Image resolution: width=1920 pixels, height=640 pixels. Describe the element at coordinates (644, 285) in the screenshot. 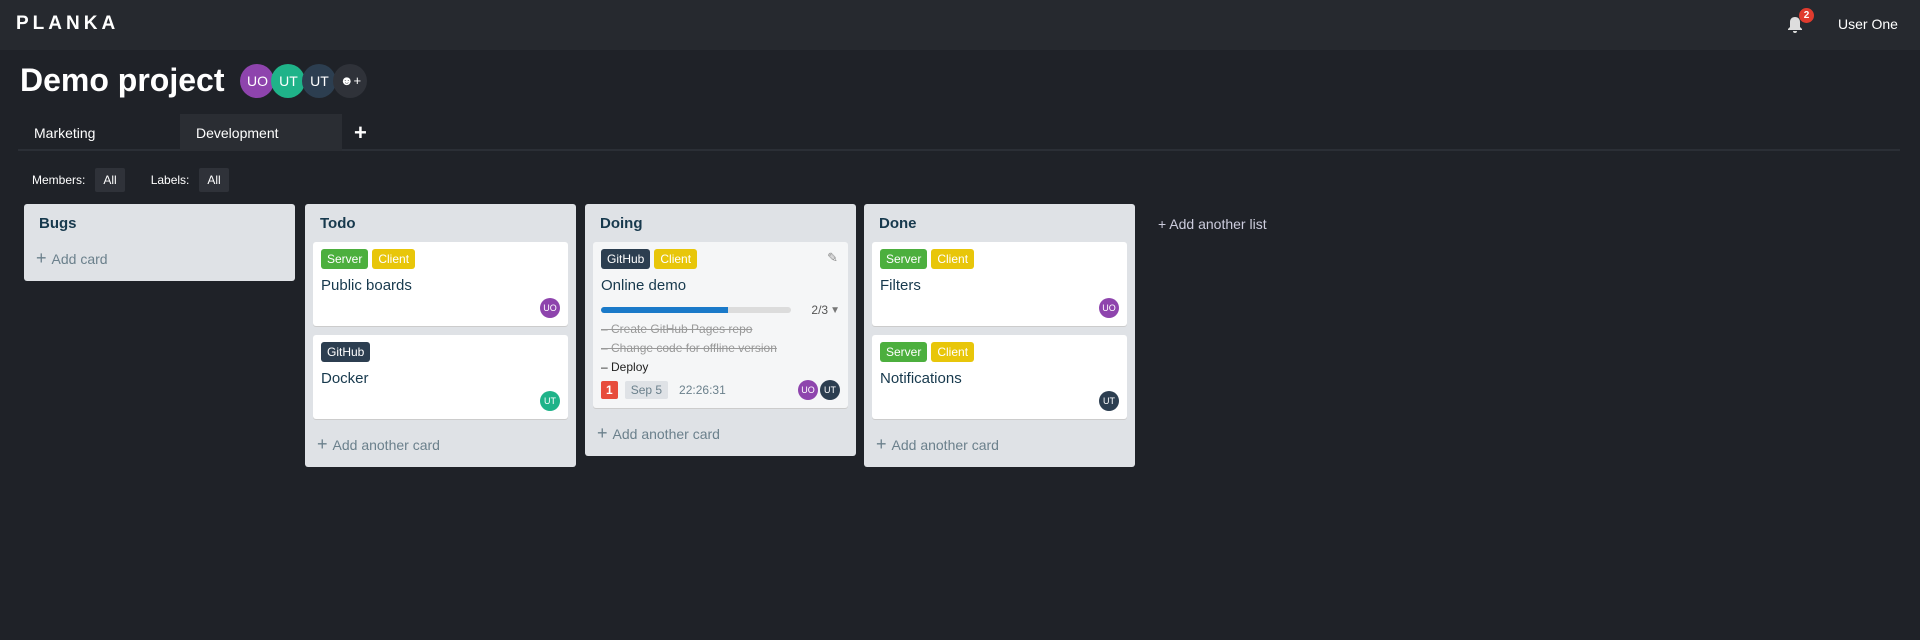

I see `card-title: Online demo` at that location.